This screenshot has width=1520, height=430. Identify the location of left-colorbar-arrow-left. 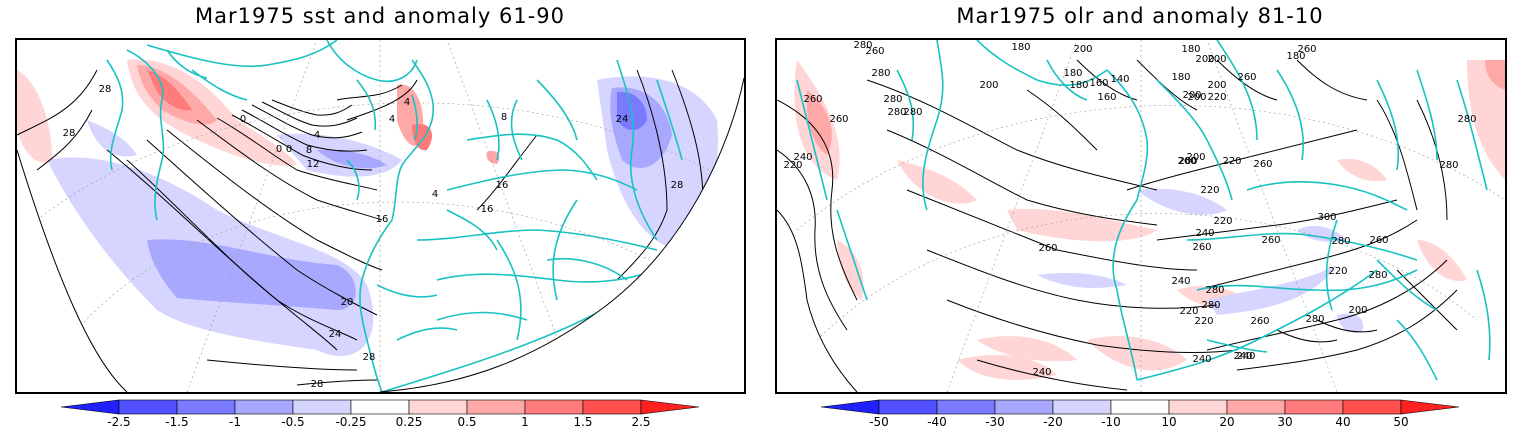
(90, 407).